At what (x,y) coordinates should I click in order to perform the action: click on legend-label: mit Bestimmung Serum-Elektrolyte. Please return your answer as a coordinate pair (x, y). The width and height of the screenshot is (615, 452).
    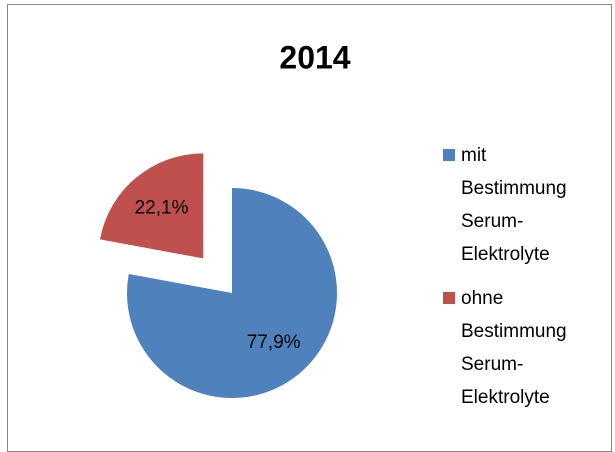
    Looking at the image, I should click on (514, 205).